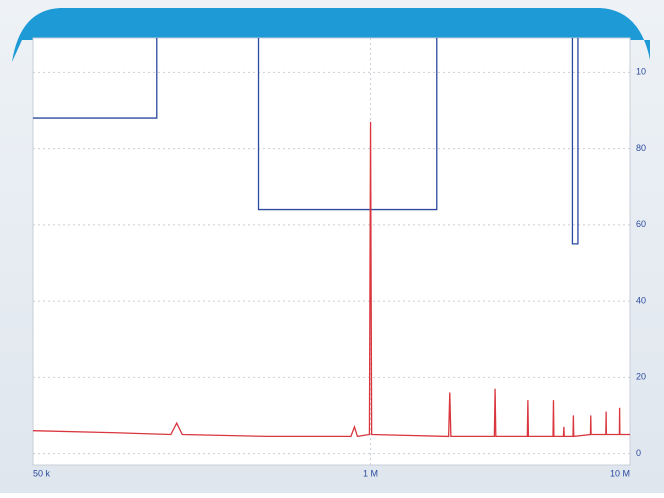 Image resolution: width=664 pixels, height=498 pixels. I want to click on y-tick-label: 60, so click(641, 224).